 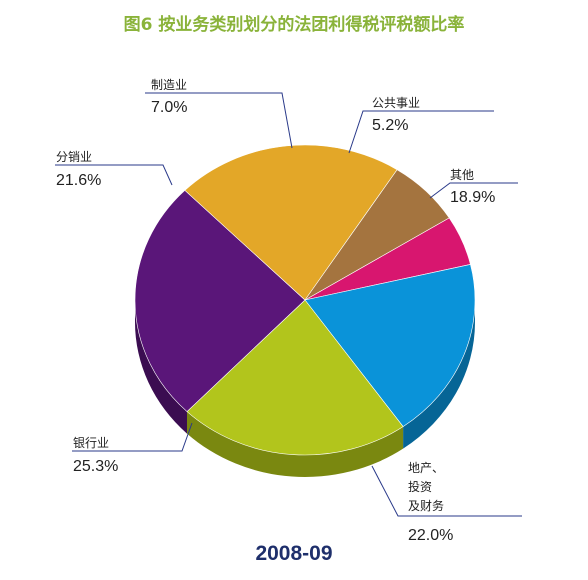 I want to click on slice-category-label: 银行业, so click(x=91, y=443).